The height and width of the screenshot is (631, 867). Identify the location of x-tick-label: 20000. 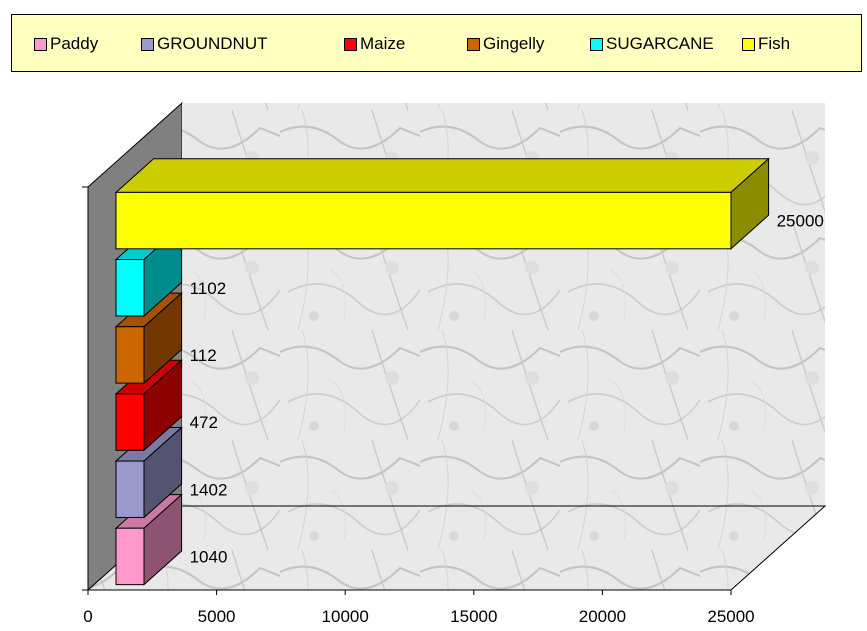
(602, 616).